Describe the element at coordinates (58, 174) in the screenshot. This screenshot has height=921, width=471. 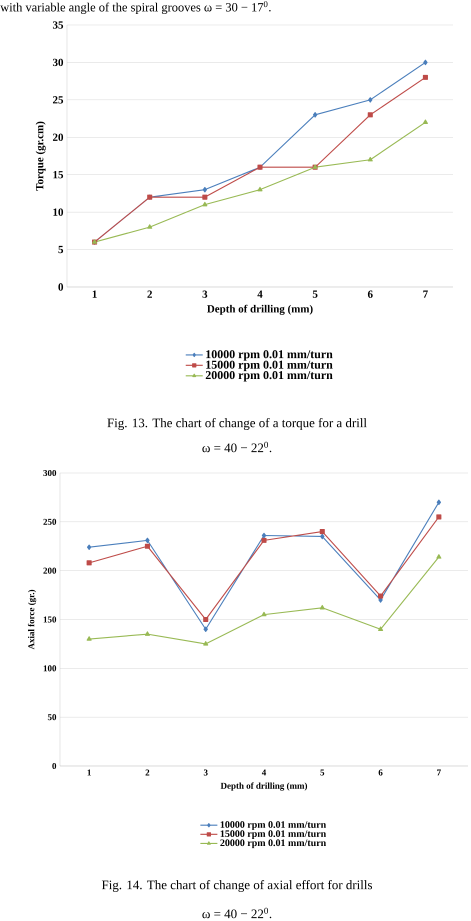
I see `y-tick-label: 15` at that location.